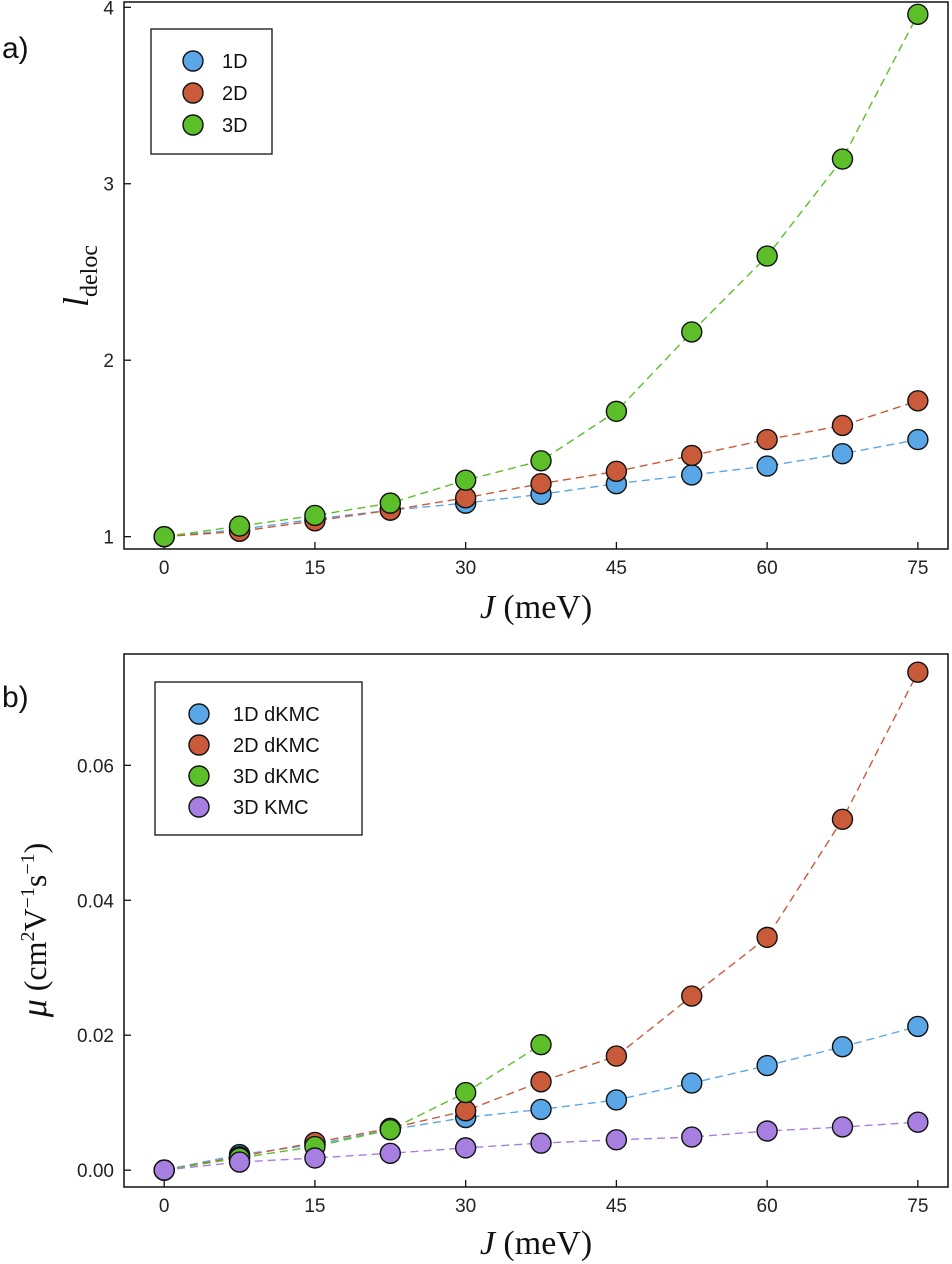  What do you see at coordinates (536, 1243) in the screenshot?
I see `x-axis-label-b: J (meV)` at bounding box center [536, 1243].